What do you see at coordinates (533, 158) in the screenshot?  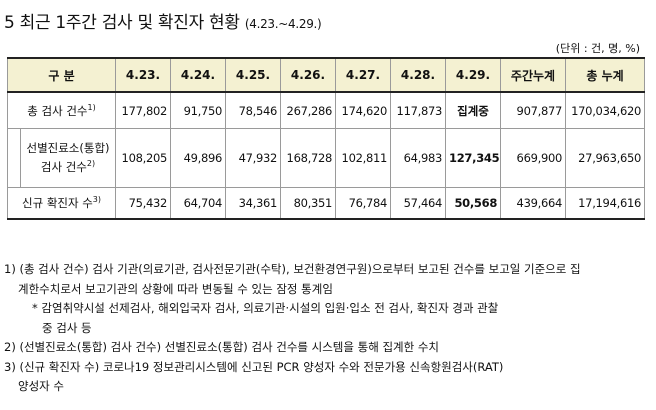 I see `table-cell: 669,900` at bounding box center [533, 158].